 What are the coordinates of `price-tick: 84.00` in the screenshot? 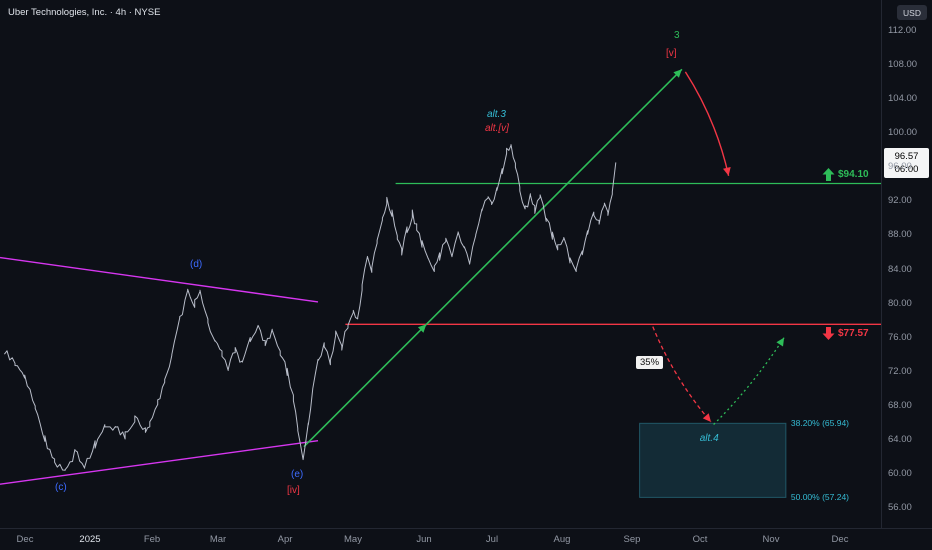 It's located at (900, 269).